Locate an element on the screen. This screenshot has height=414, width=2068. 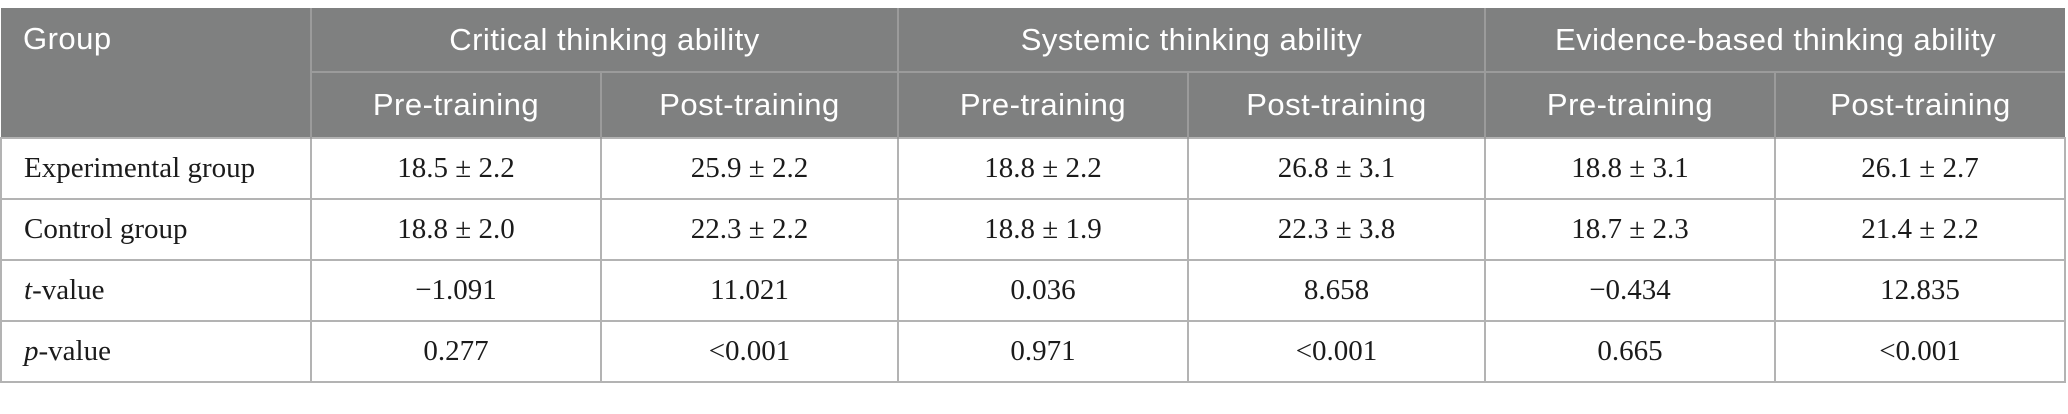
header-cell-systemic-thinking: Systemic thinking ability is located at coordinates (1191, 40).